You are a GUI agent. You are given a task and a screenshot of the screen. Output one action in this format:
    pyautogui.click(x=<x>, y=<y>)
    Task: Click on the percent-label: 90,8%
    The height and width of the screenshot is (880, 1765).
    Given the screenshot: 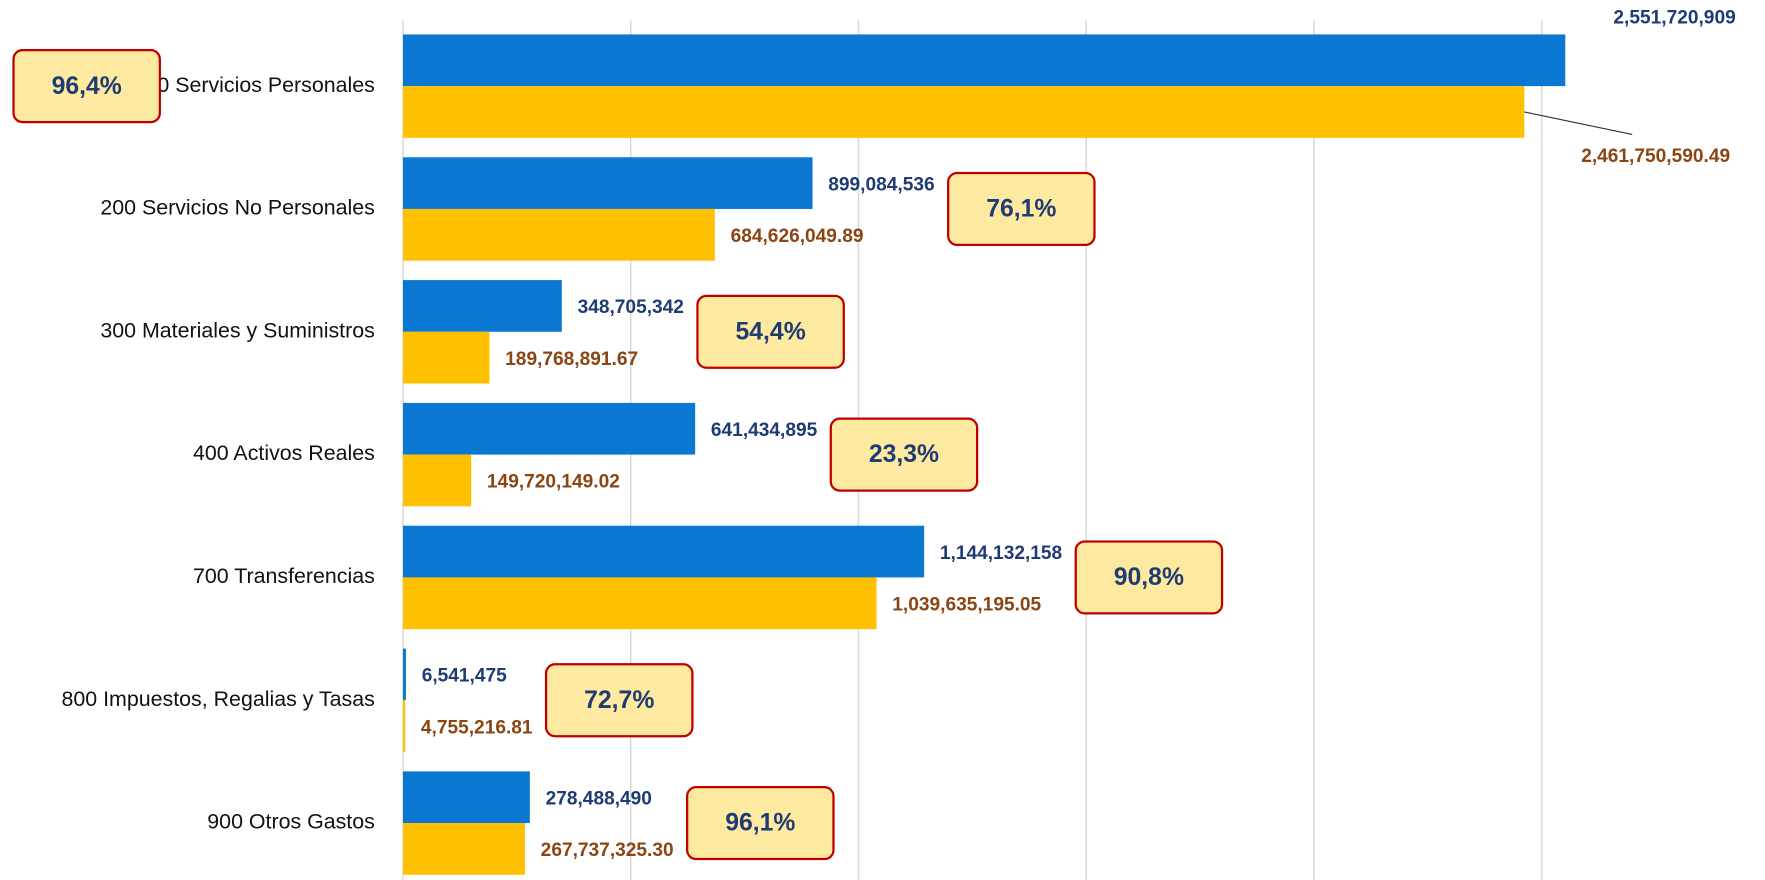 What is the action you would take?
    pyautogui.click(x=1149, y=577)
    